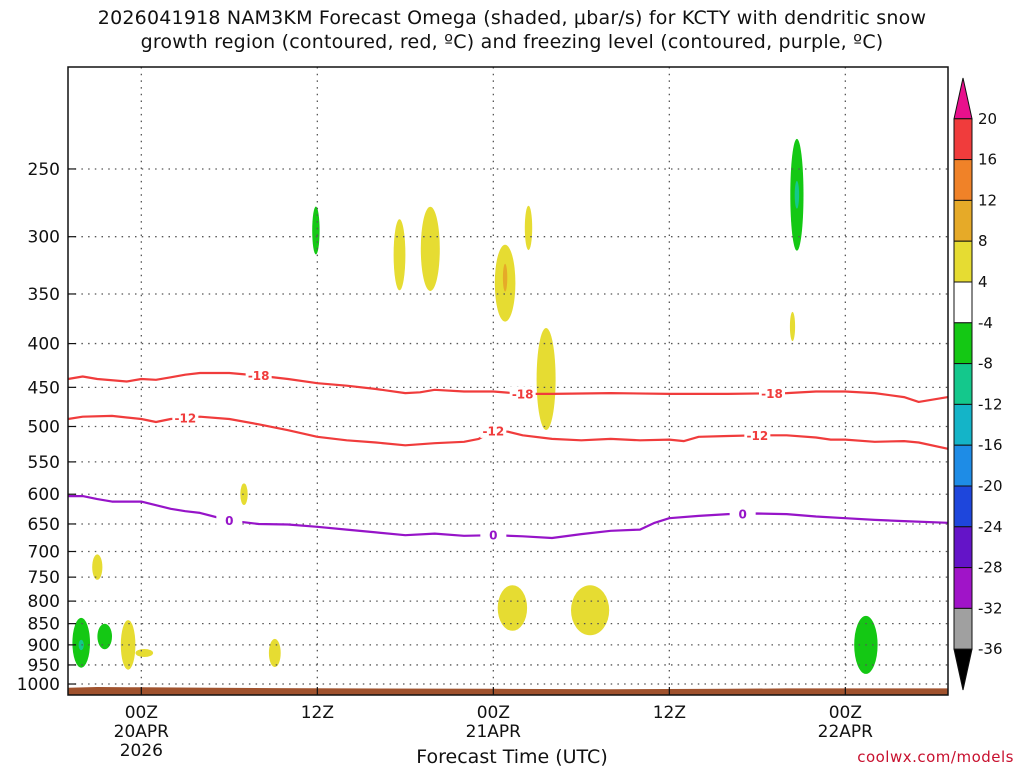 This screenshot has width=1024, height=768. I want to click on x-tick-date: 20APR, so click(142, 732).